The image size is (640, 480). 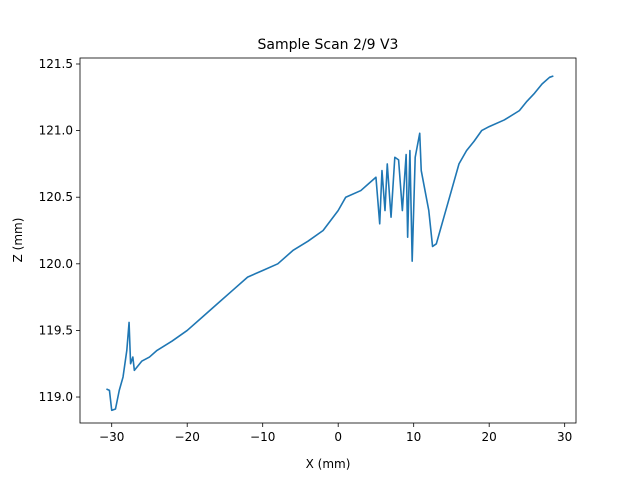 What do you see at coordinates (328, 464) in the screenshot?
I see `x-axis-label: X (mm)` at bounding box center [328, 464].